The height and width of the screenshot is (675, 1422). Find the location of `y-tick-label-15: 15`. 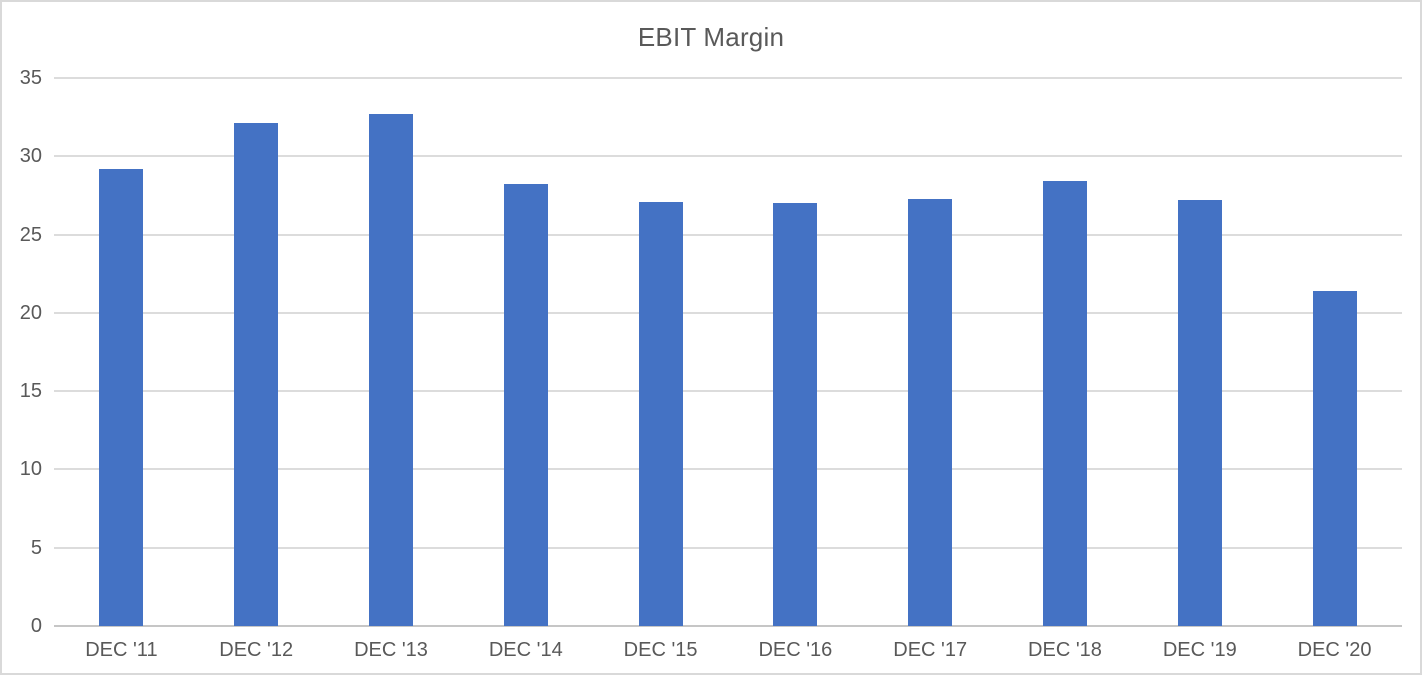

y-tick-label-15: 15 is located at coordinates (30, 391).